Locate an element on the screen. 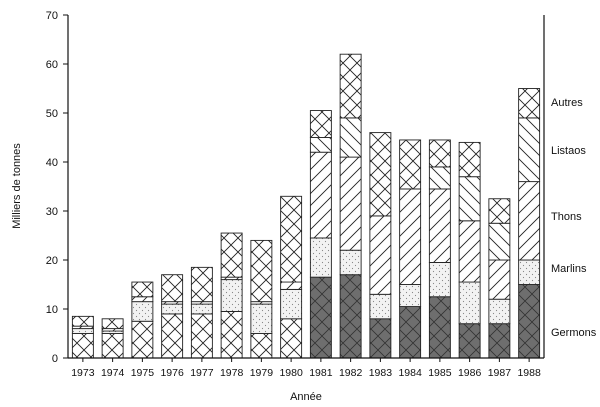 The width and height of the screenshot is (600, 407). y-tick-label: 30 is located at coordinates (52, 212).